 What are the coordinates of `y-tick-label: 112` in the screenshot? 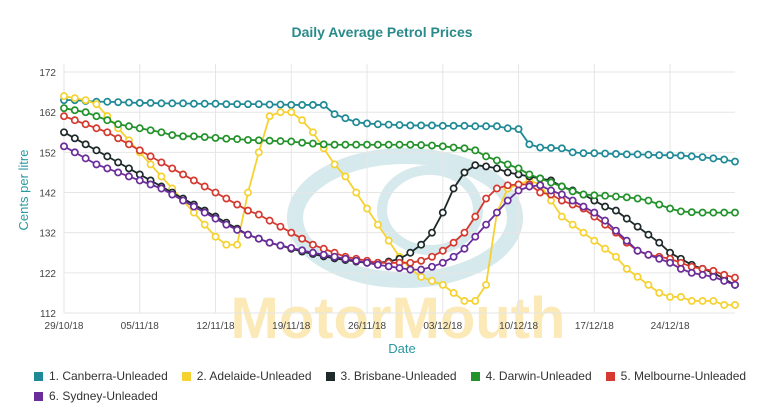 It's located at (48, 314).